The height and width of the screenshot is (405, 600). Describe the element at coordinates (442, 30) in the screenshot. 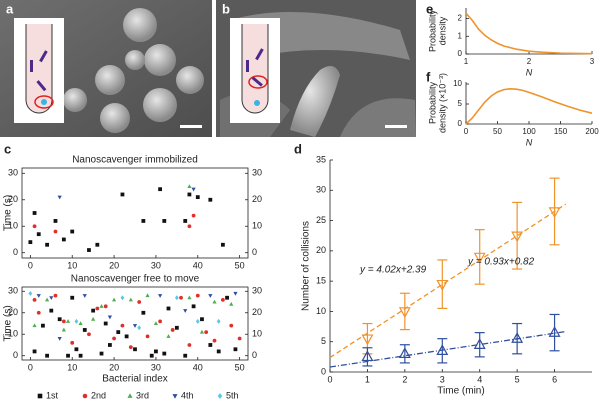

I see `y-axis-label: density` at that location.